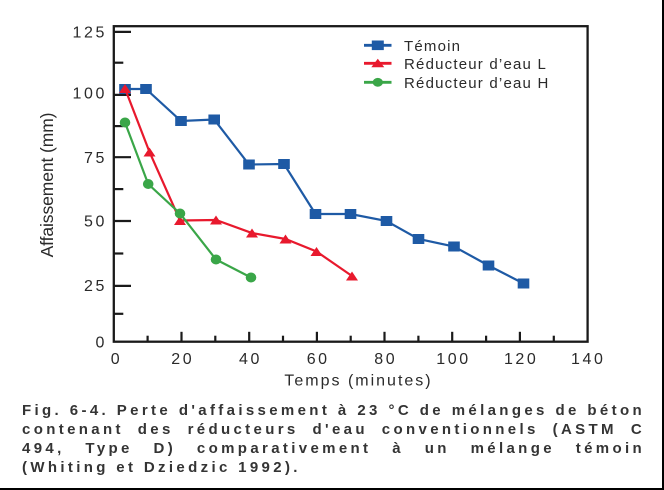 This screenshot has height=490, width=664. Describe the element at coordinates (358, 381) in the screenshot. I see `svg-text: Temps (minutes)` at that location.